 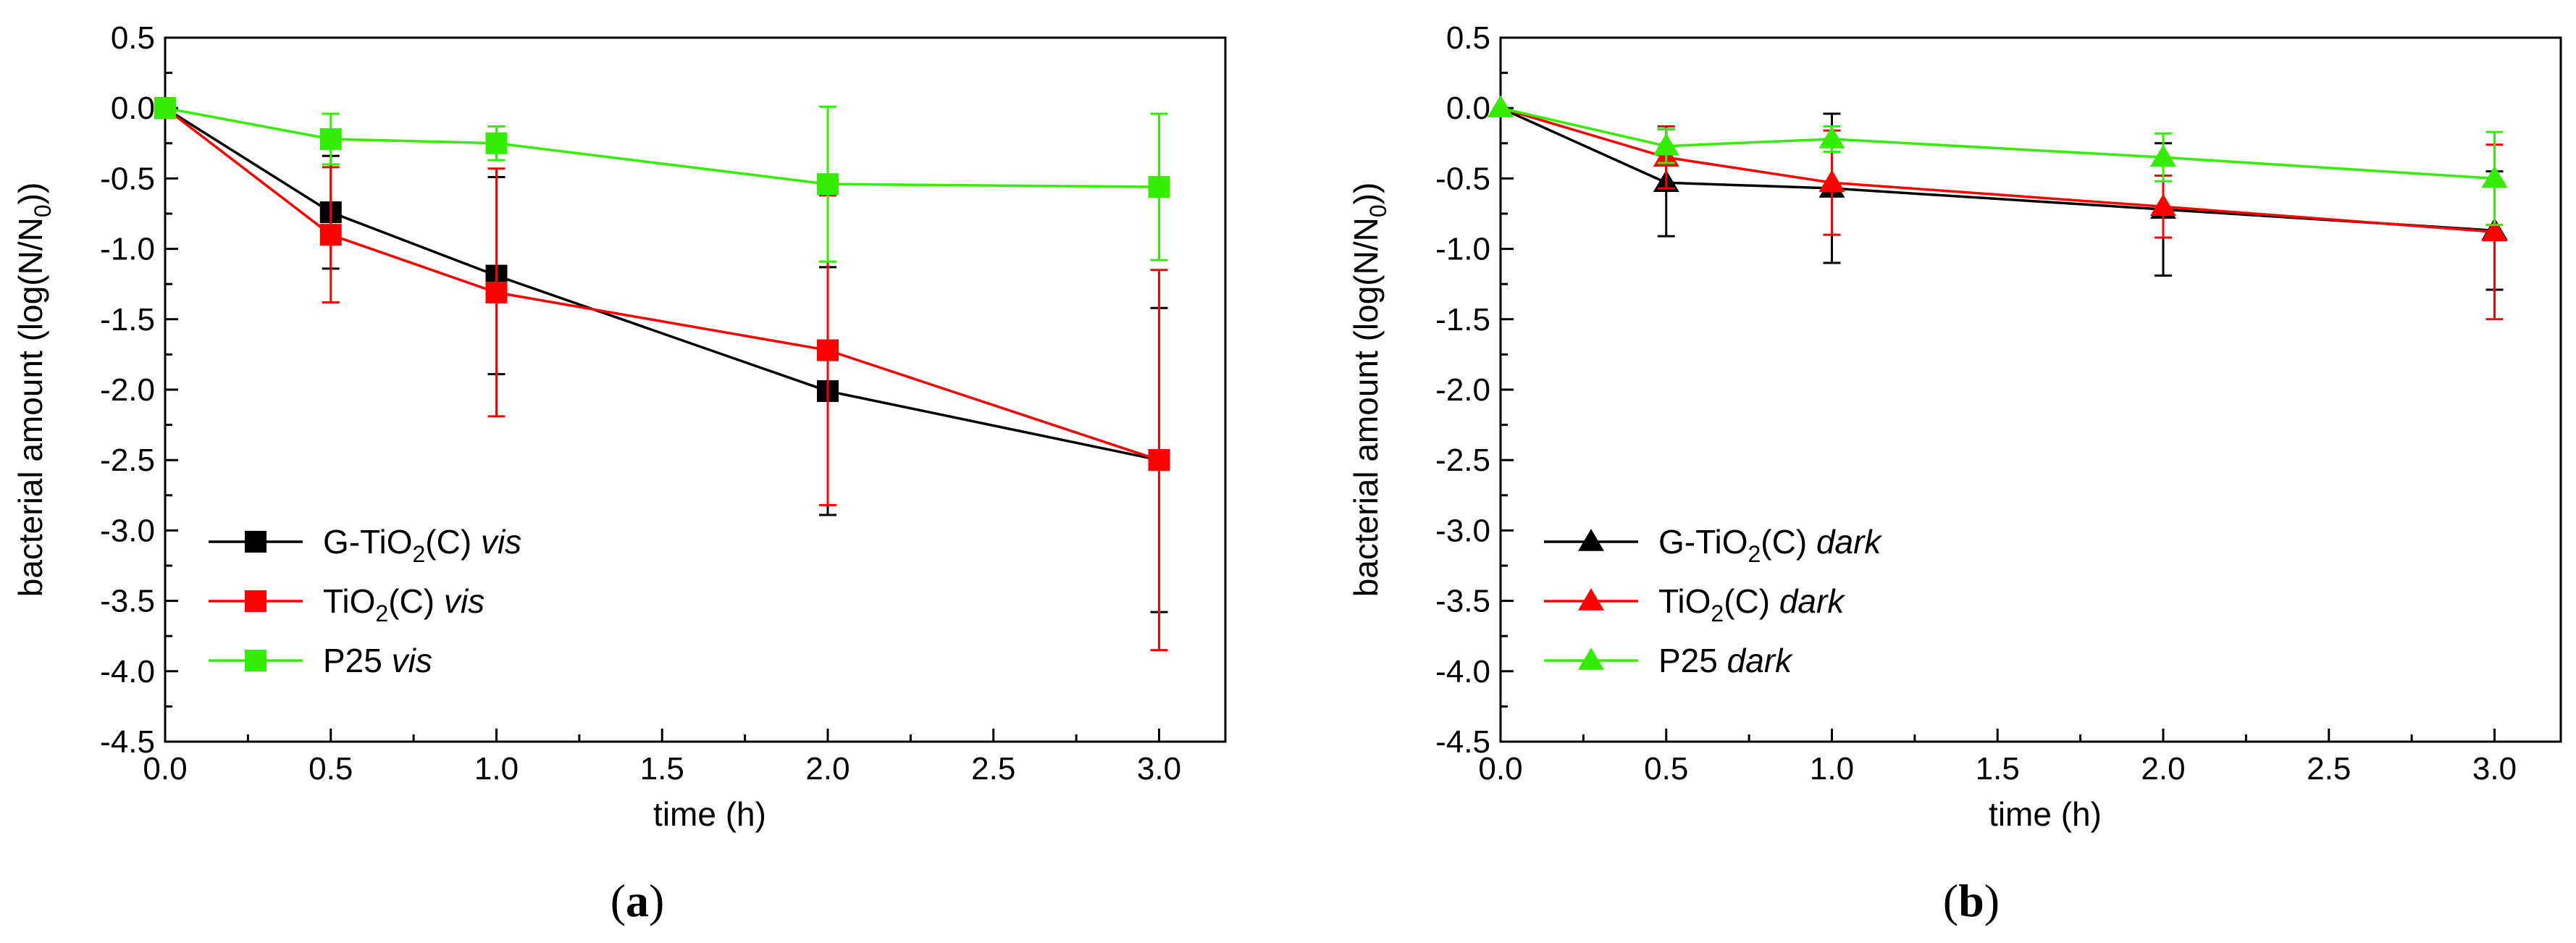 What do you see at coordinates (127, 250) in the screenshot?
I see `y-tick-label: -1.0` at bounding box center [127, 250].